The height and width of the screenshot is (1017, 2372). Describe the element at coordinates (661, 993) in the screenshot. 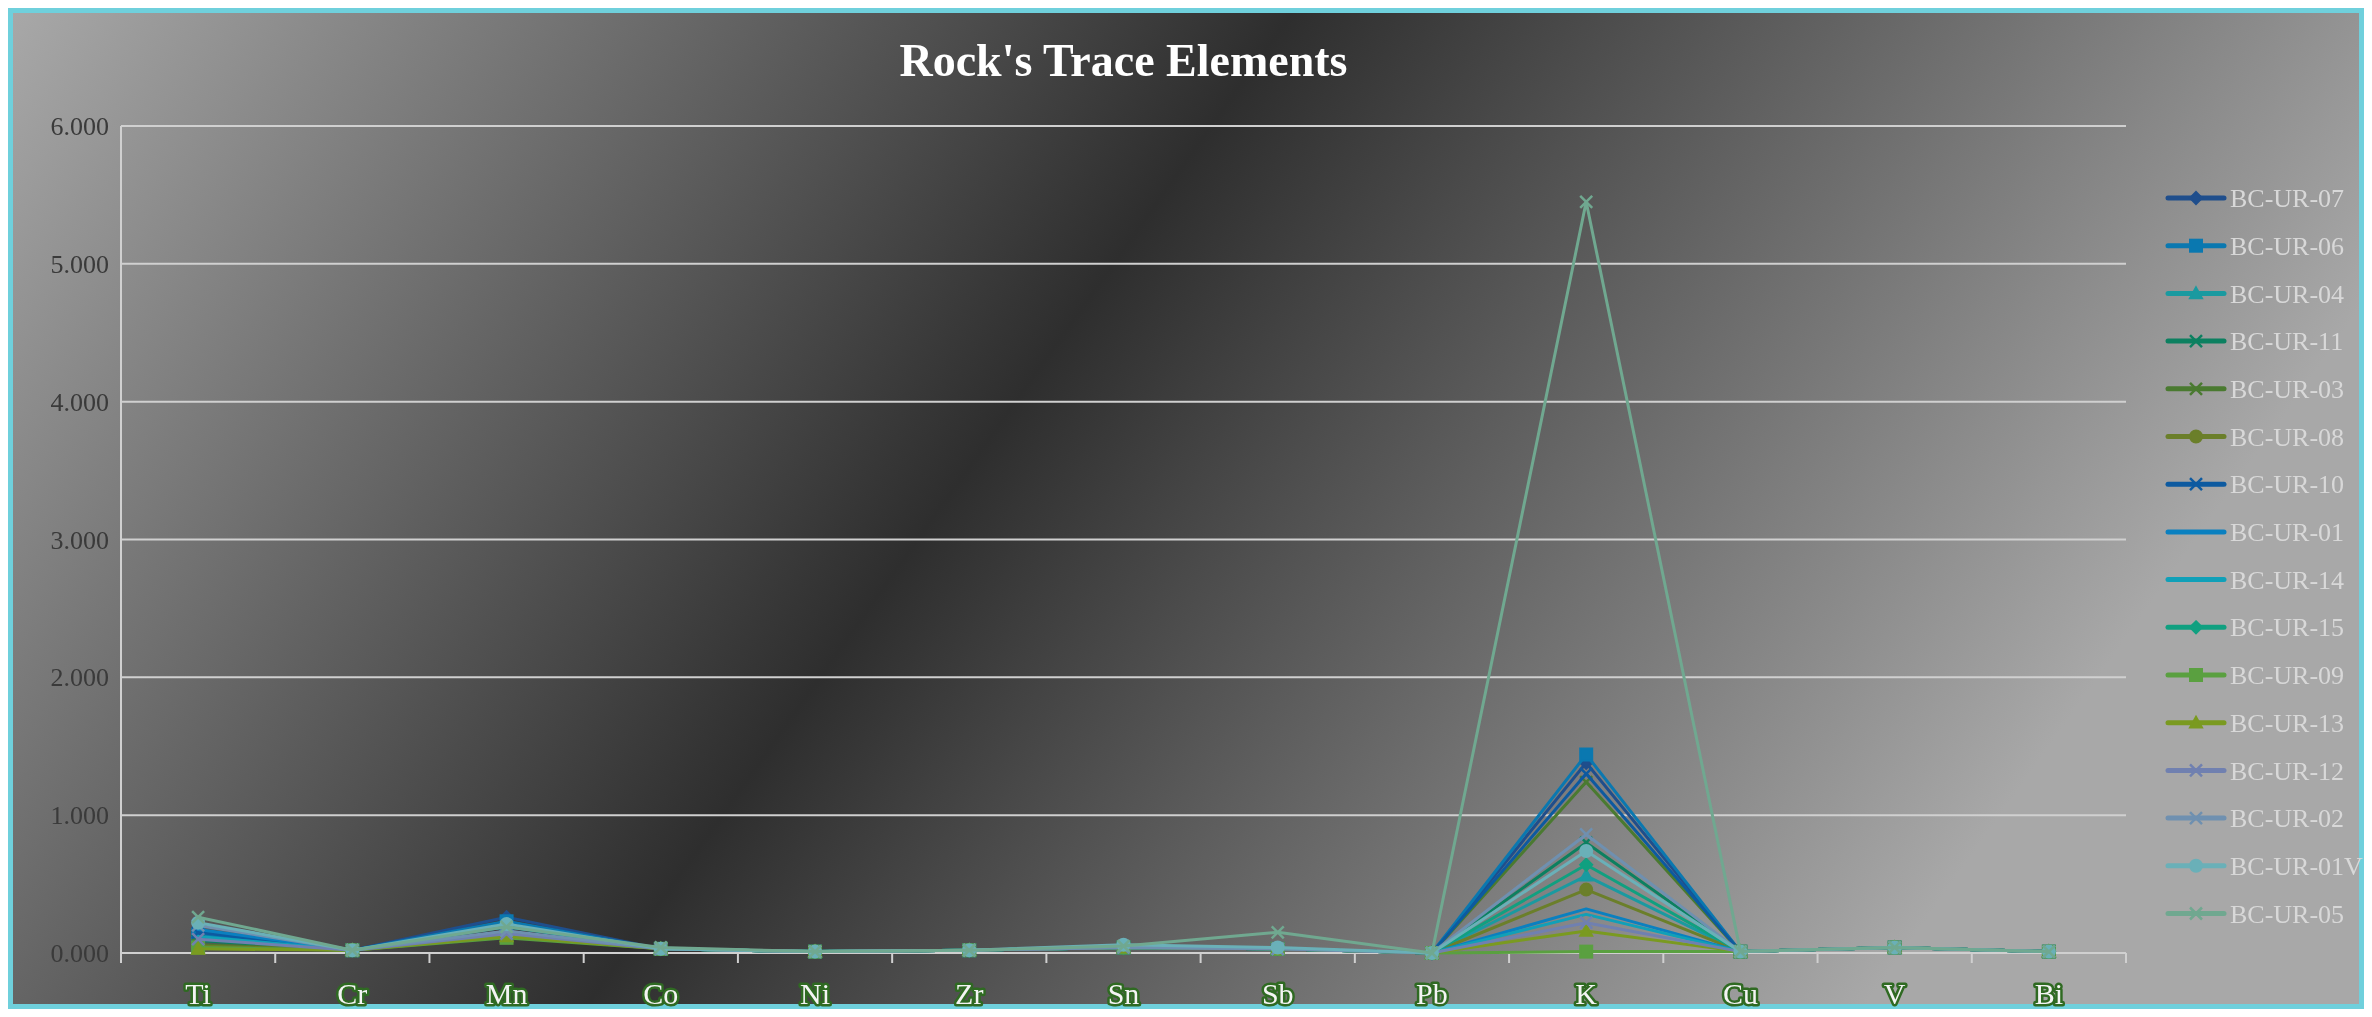

I see `x-tick-label: Co` at that location.